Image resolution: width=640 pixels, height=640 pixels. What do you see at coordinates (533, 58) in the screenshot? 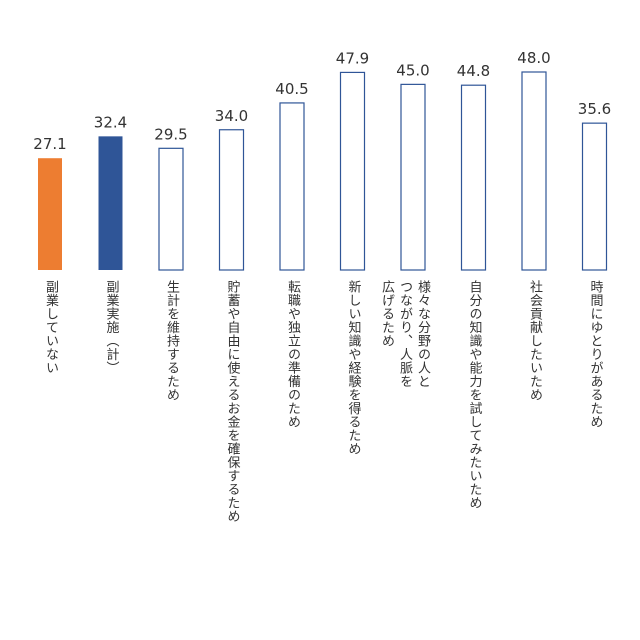
I see `value-label-9: 48.0` at bounding box center [533, 58].